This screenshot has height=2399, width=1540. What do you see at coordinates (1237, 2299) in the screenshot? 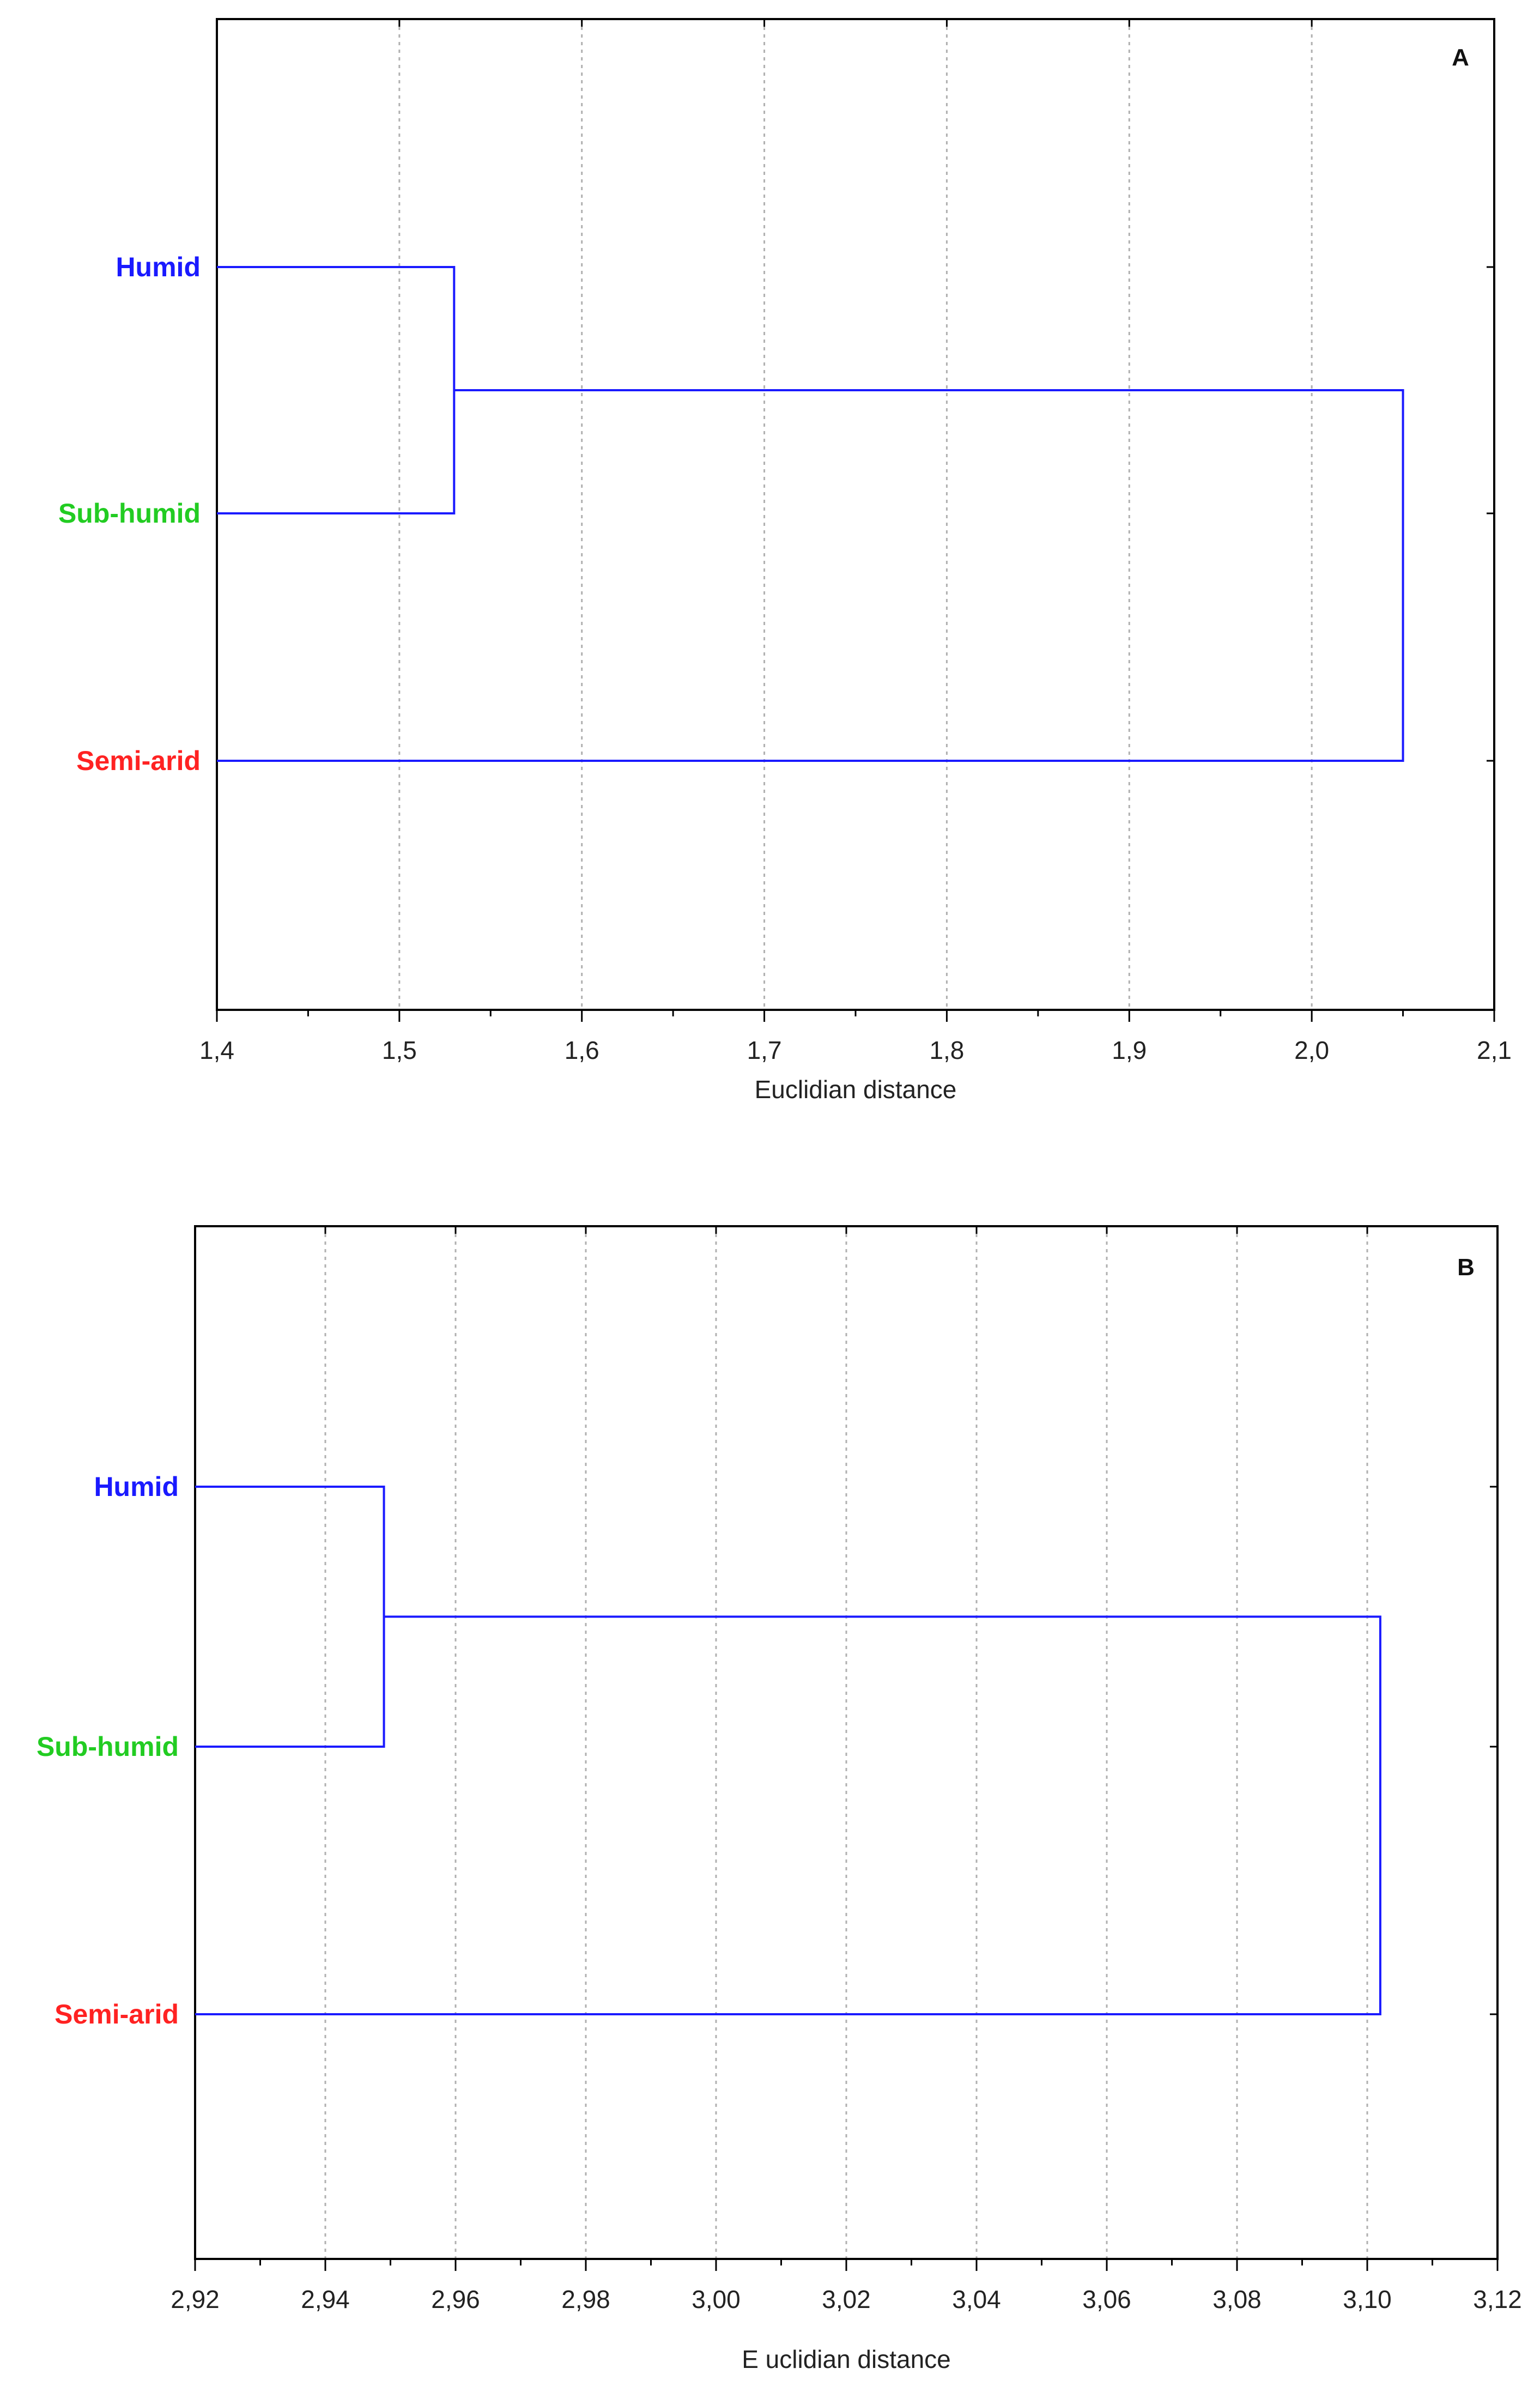
I see `x-tick-label: 3,08` at bounding box center [1237, 2299].